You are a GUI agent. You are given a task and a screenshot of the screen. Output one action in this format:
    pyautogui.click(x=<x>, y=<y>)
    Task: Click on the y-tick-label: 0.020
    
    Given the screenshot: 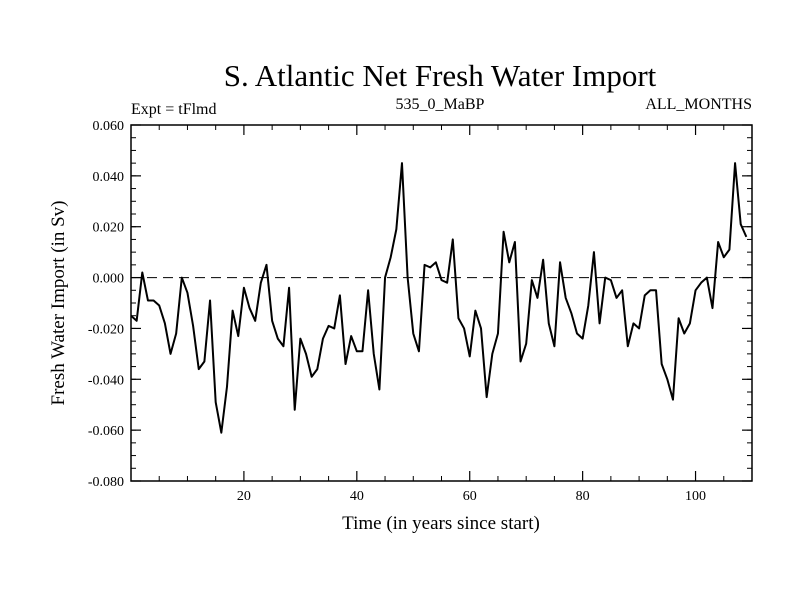 What is the action you would take?
    pyautogui.click(x=109, y=228)
    